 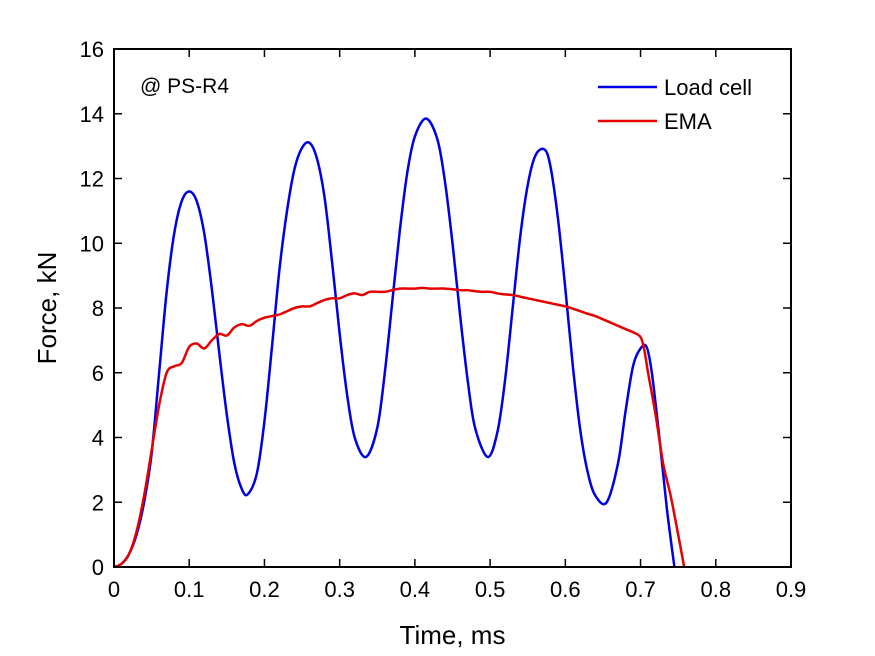 I want to click on x-tick-label: 0, so click(x=114, y=589).